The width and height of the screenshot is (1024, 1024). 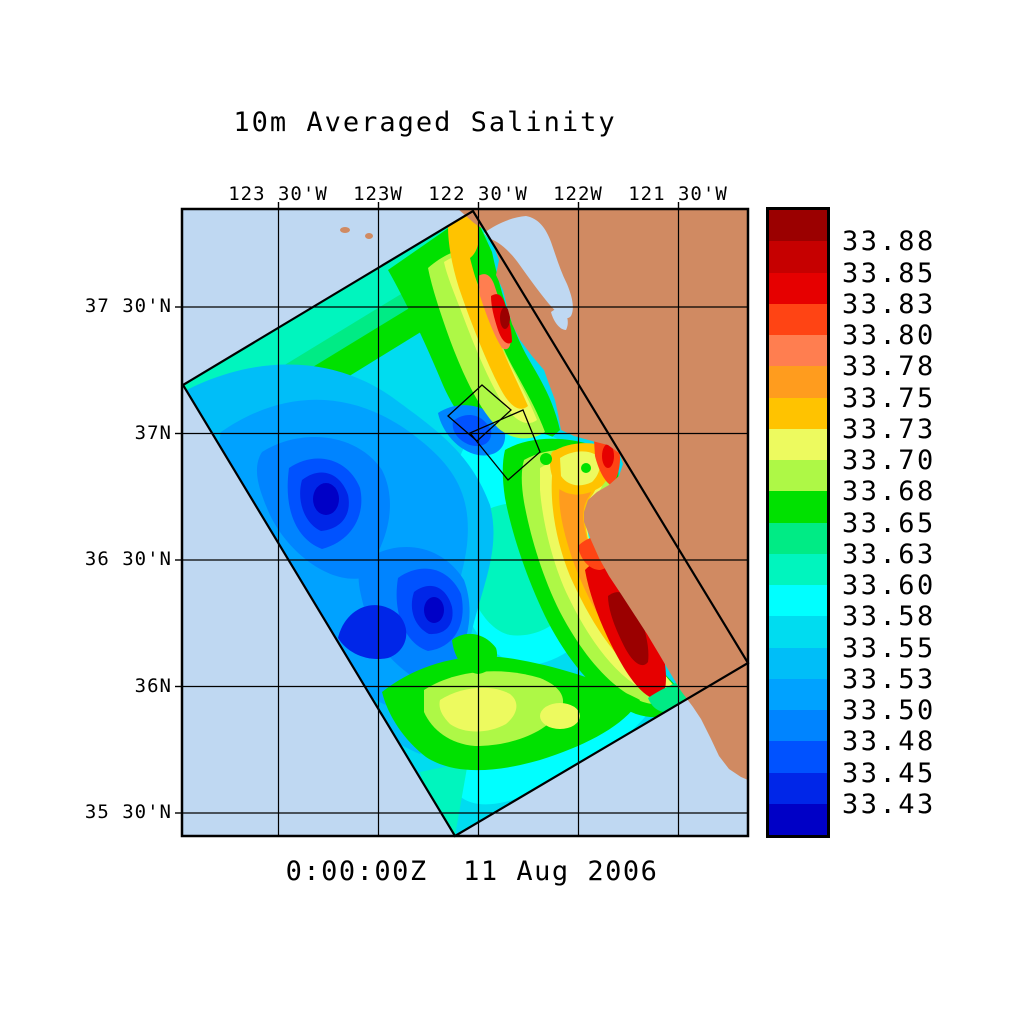 What do you see at coordinates (889, 492) in the screenshot?
I see `colorbar-label: 33.68` at bounding box center [889, 492].